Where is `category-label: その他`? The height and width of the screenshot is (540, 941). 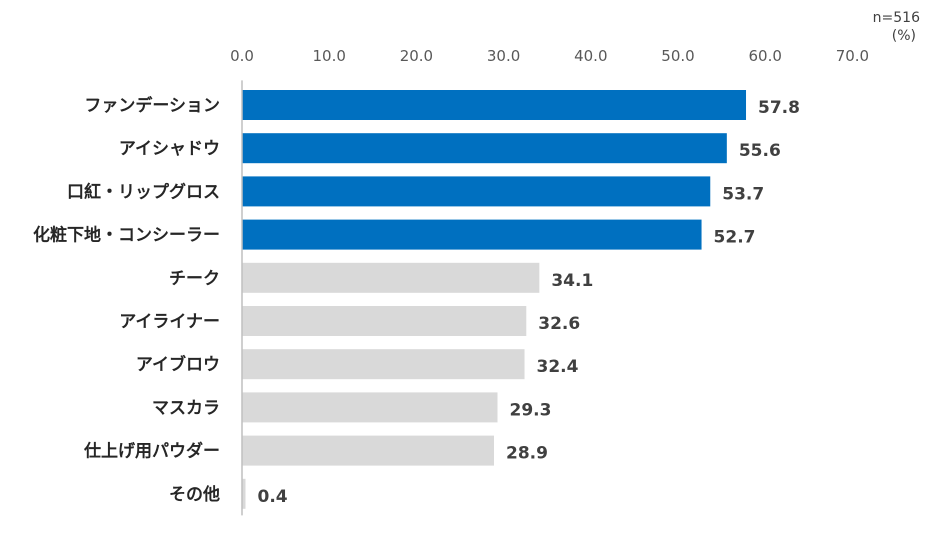 category-label: その他 is located at coordinates (194, 494).